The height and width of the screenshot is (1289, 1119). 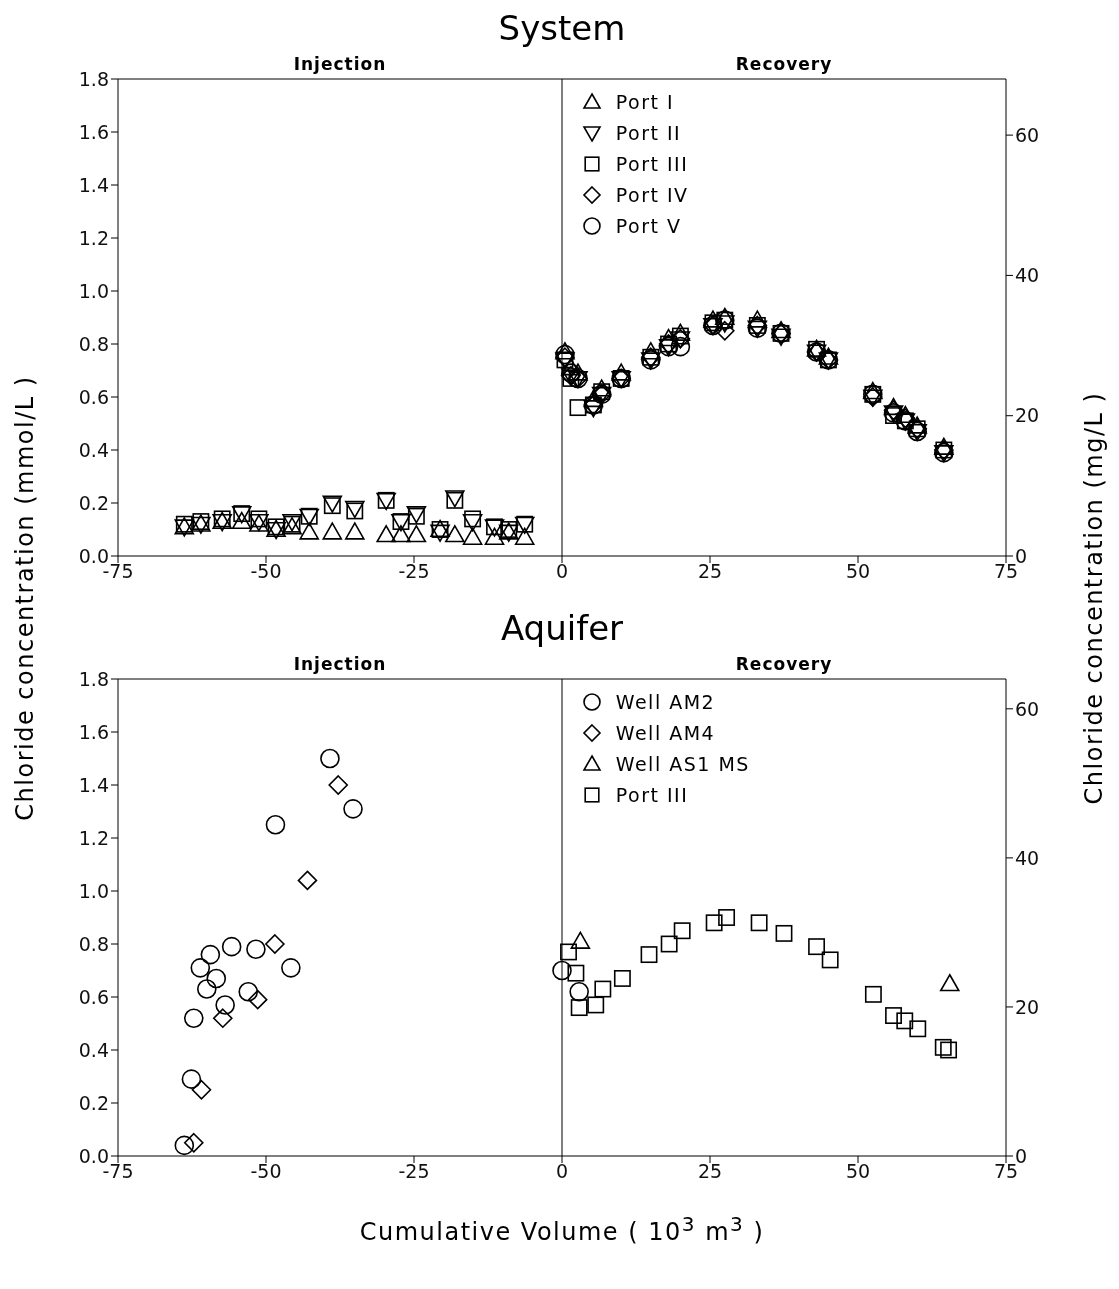 I want to click on chart-title: Aquifer, so click(x=562, y=628).